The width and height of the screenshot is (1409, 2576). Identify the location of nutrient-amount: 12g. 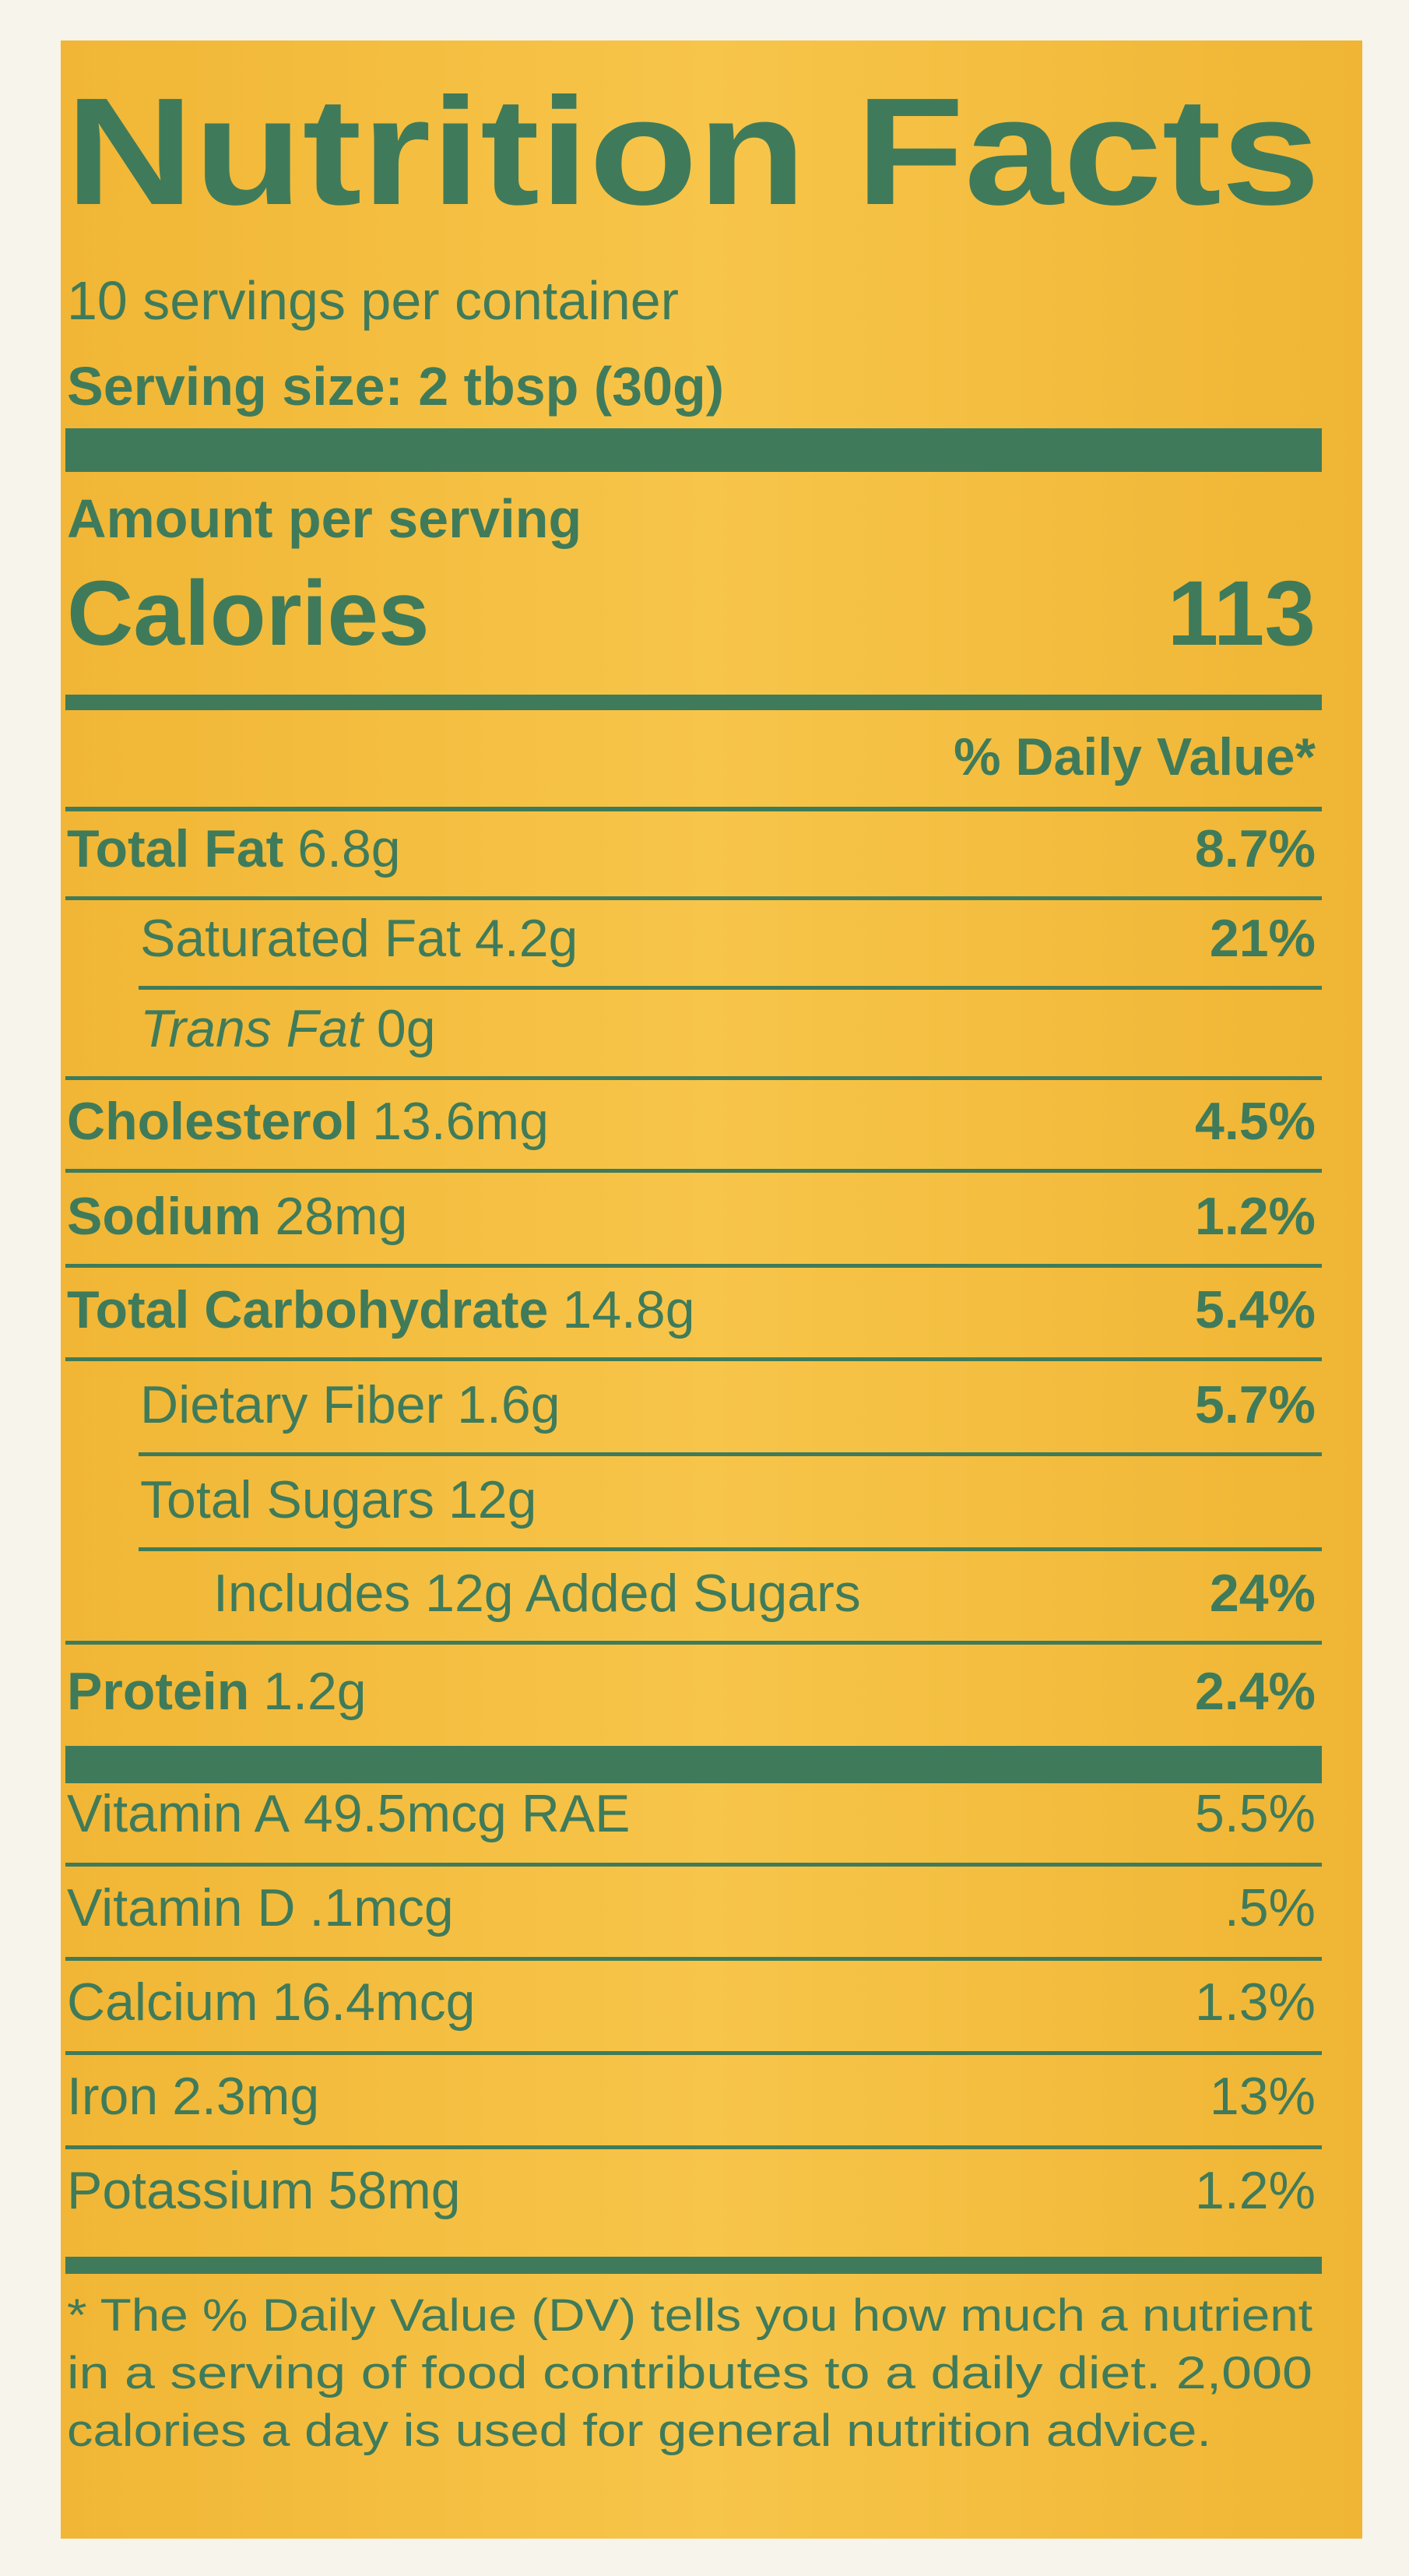
(492, 1499).